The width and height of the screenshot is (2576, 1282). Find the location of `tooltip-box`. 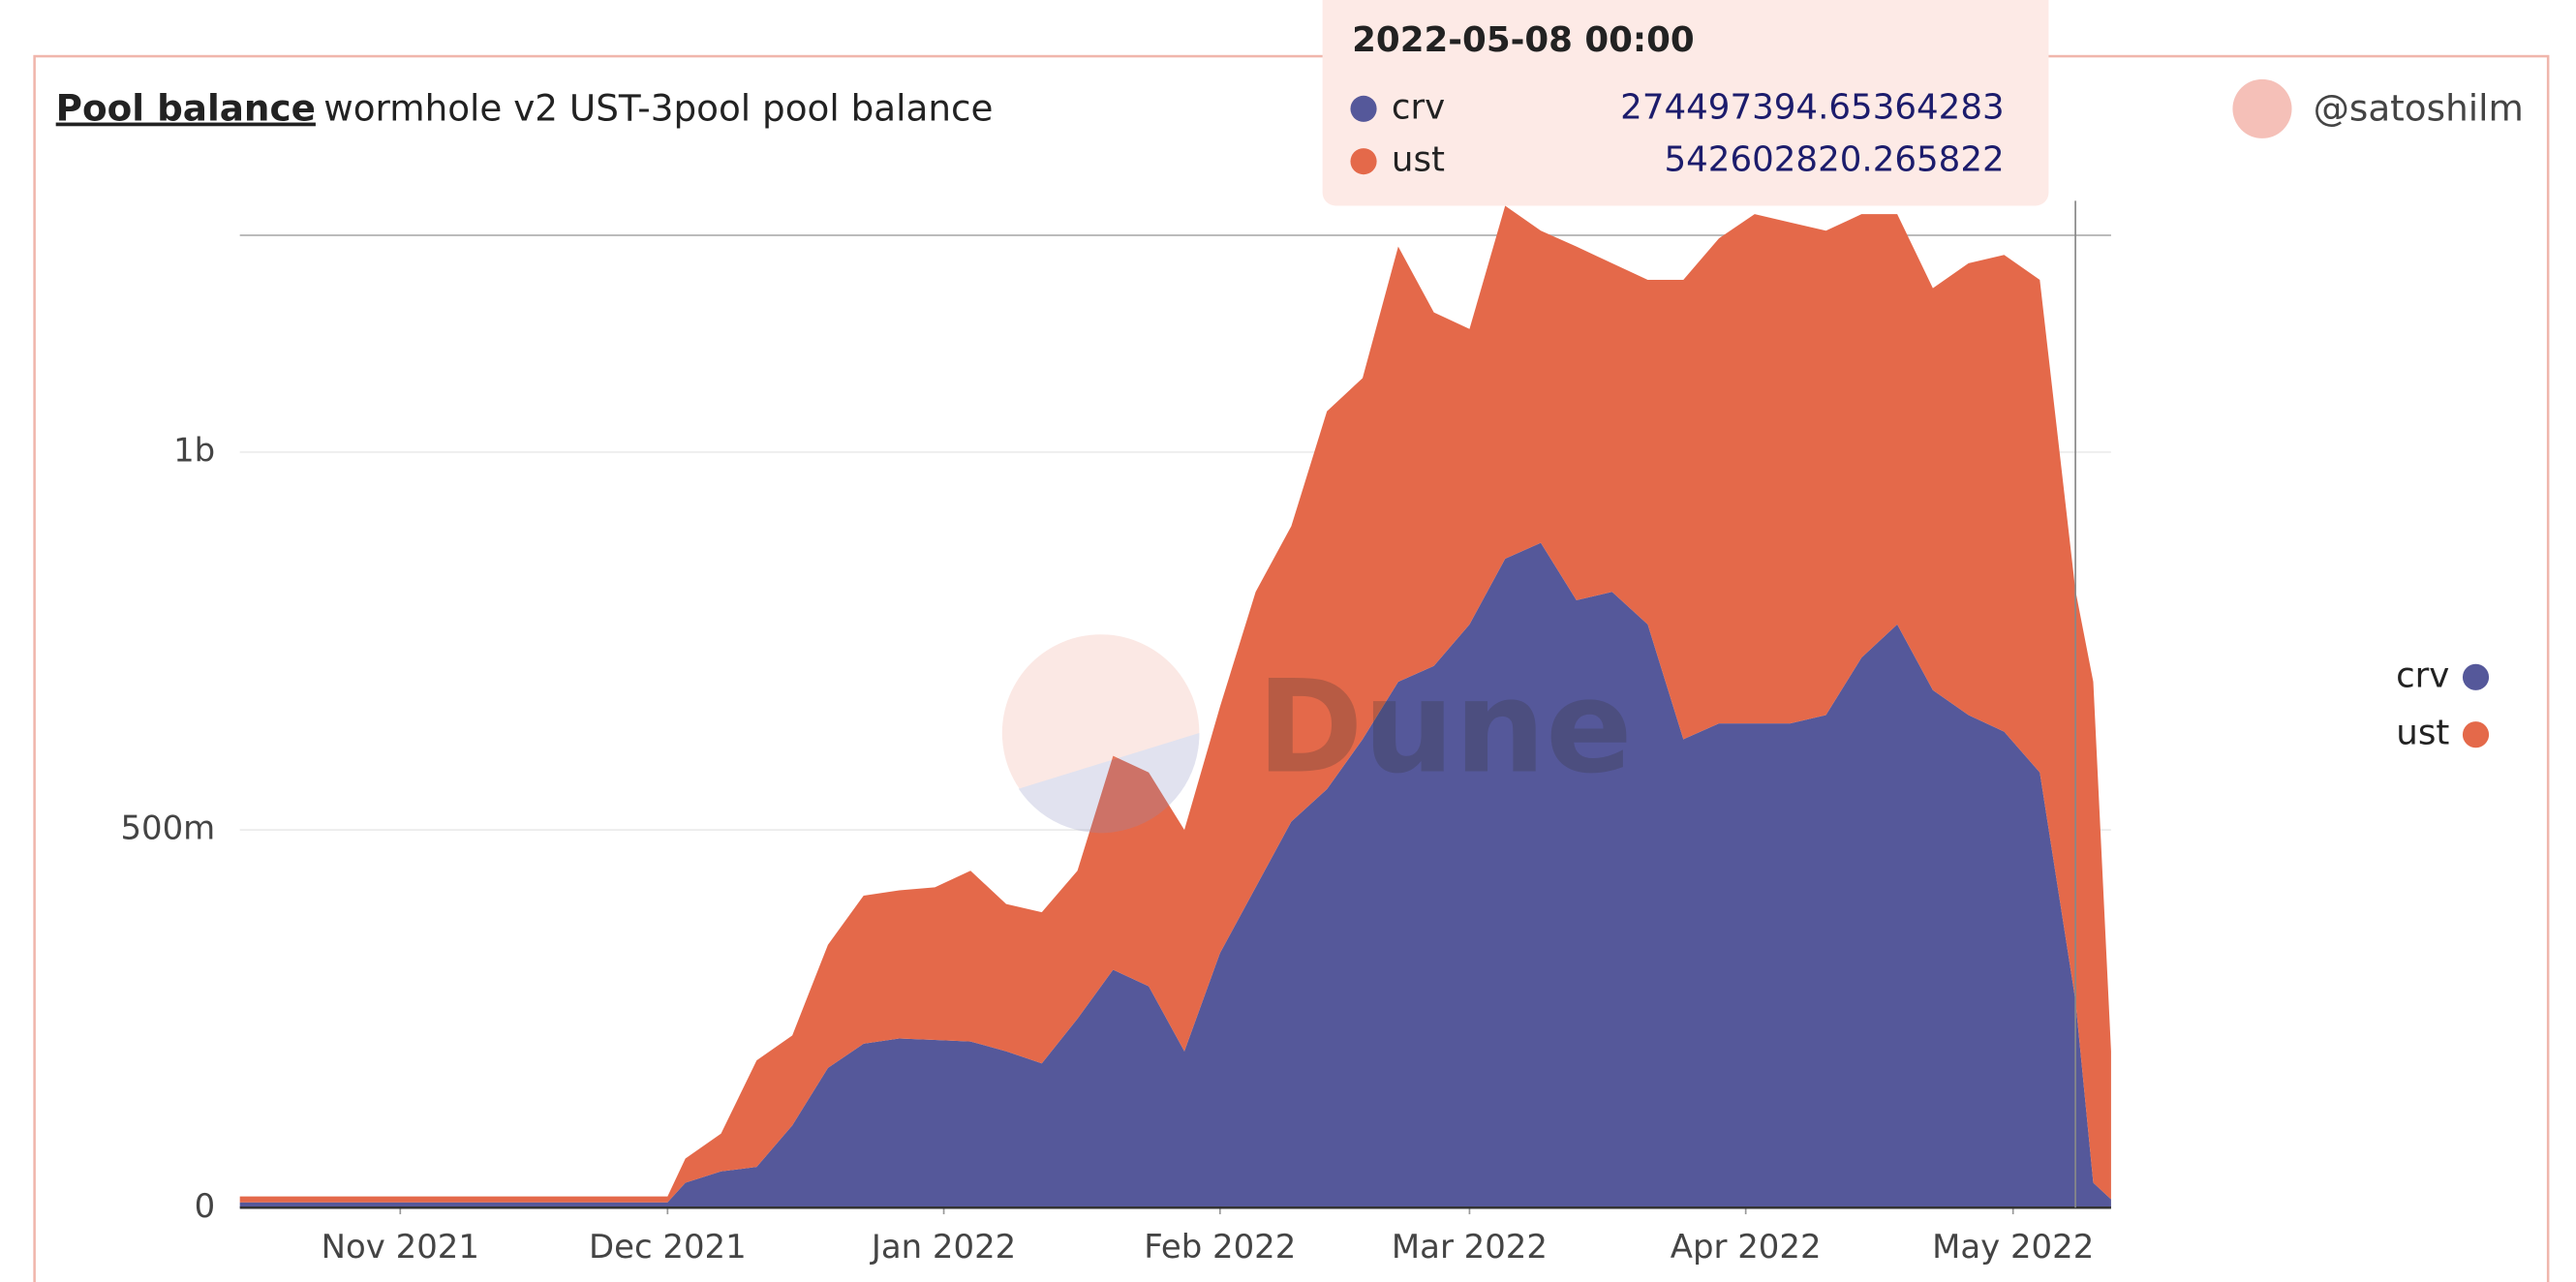

tooltip-box is located at coordinates (1685, 103).